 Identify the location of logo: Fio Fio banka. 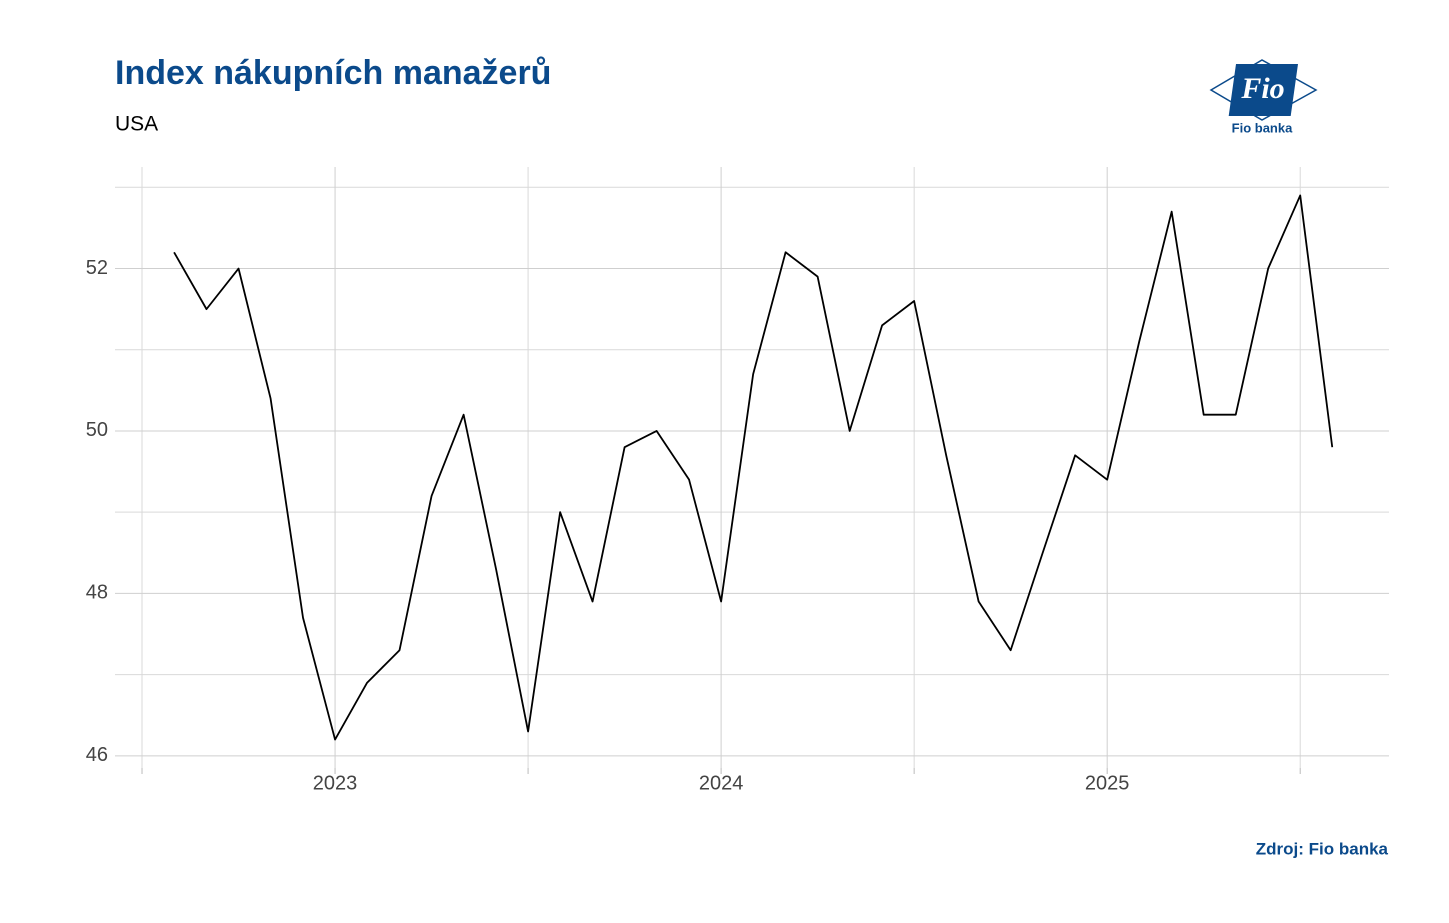
(1263, 97).